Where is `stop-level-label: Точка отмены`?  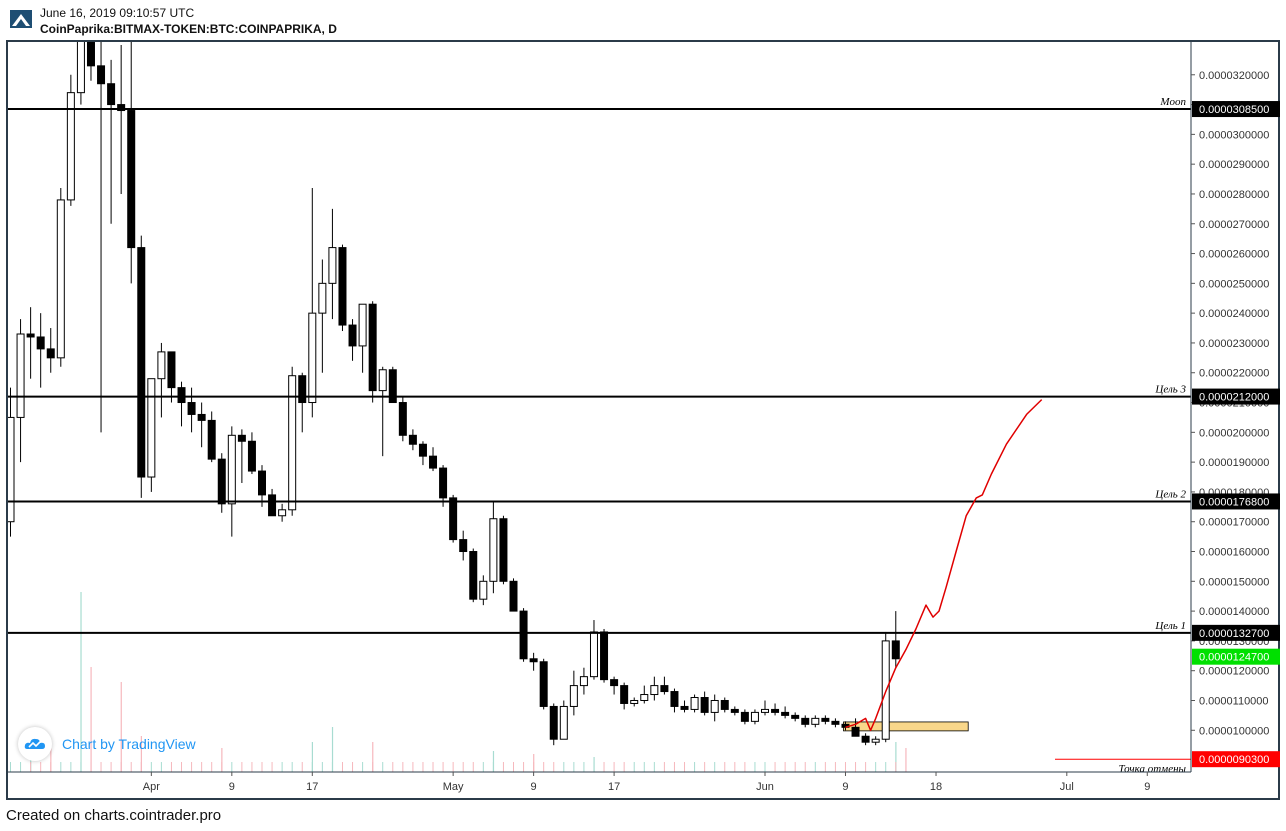
stop-level-label: Точка отмены is located at coordinates (1152, 769).